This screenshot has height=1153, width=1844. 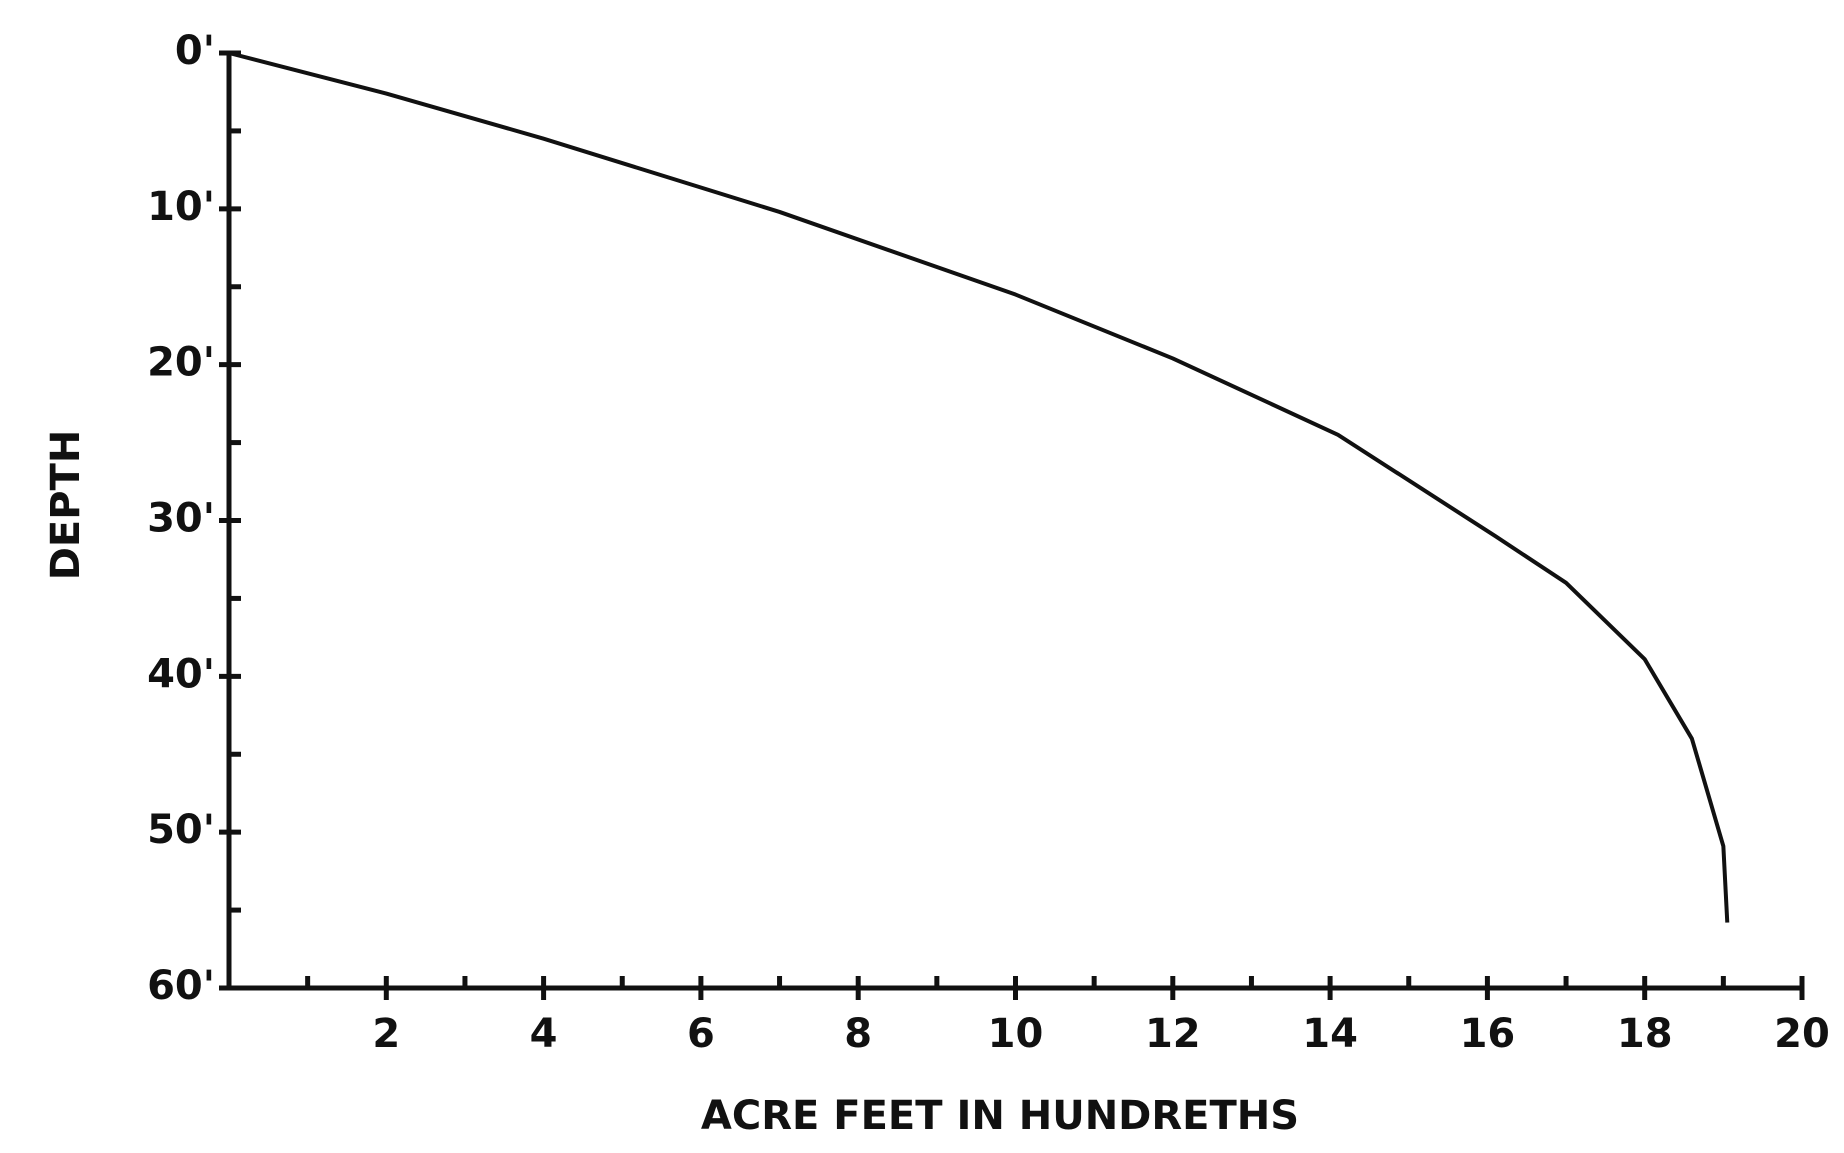 What do you see at coordinates (195, 51) in the screenshot?
I see `y-tick-label: 0'` at bounding box center [195, 51].